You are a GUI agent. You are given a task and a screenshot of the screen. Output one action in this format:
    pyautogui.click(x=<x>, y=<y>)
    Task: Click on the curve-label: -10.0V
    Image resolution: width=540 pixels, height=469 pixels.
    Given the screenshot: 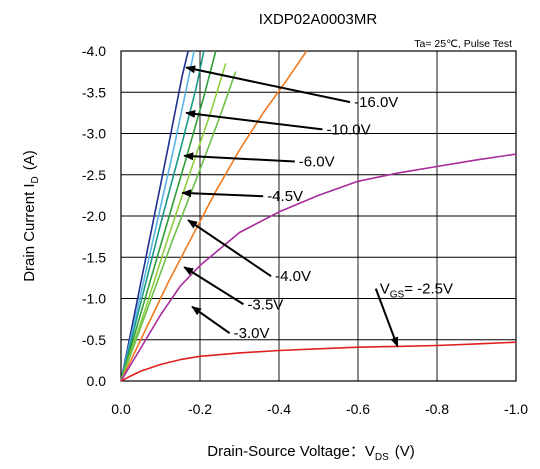 What is the action you would take?
    pyautogui.click(x=348, y=129)
    